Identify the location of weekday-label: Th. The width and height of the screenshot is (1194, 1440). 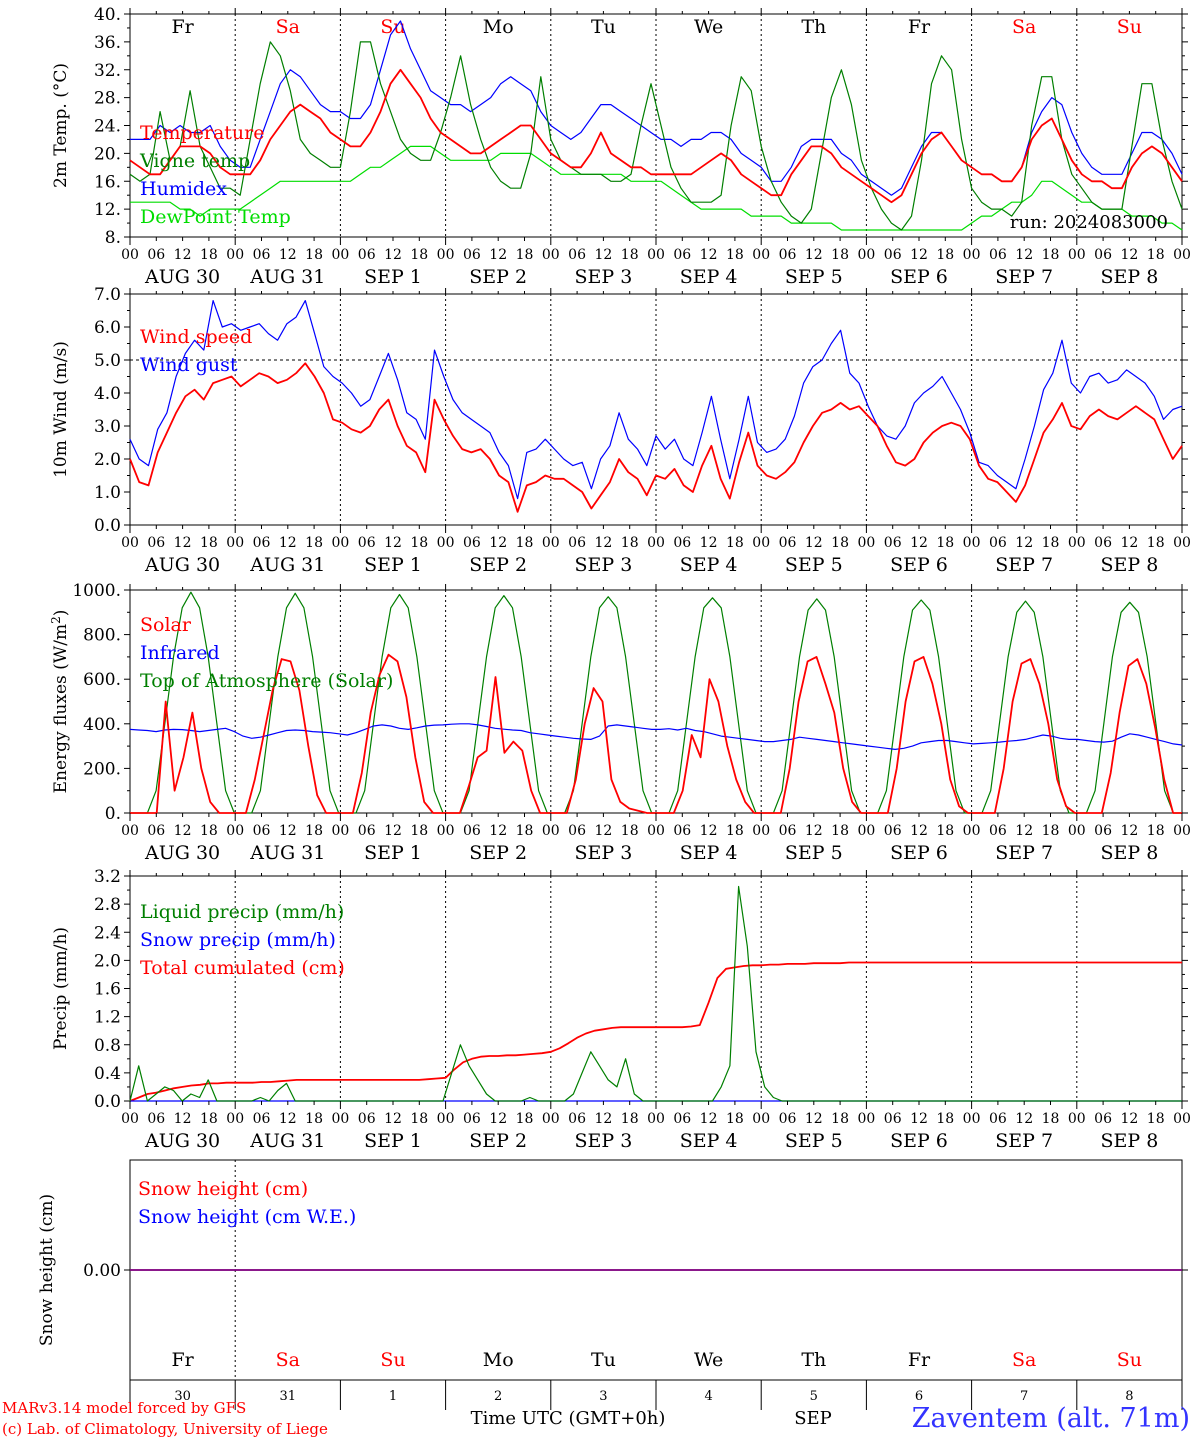
(813, 1360).